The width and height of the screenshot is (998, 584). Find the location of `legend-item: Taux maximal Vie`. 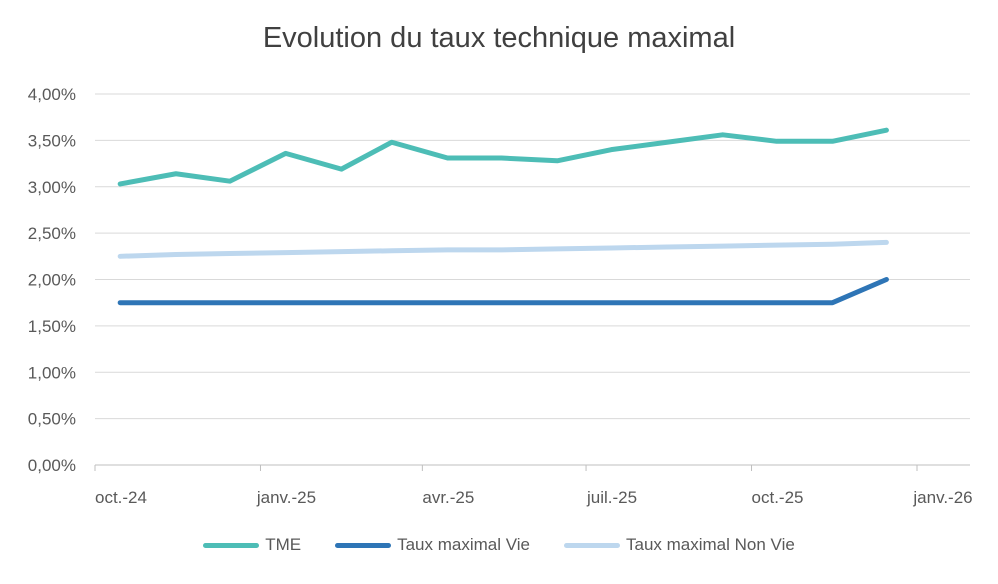

legend-item: Taux maximal Vie is located at coordinates (432, 545).